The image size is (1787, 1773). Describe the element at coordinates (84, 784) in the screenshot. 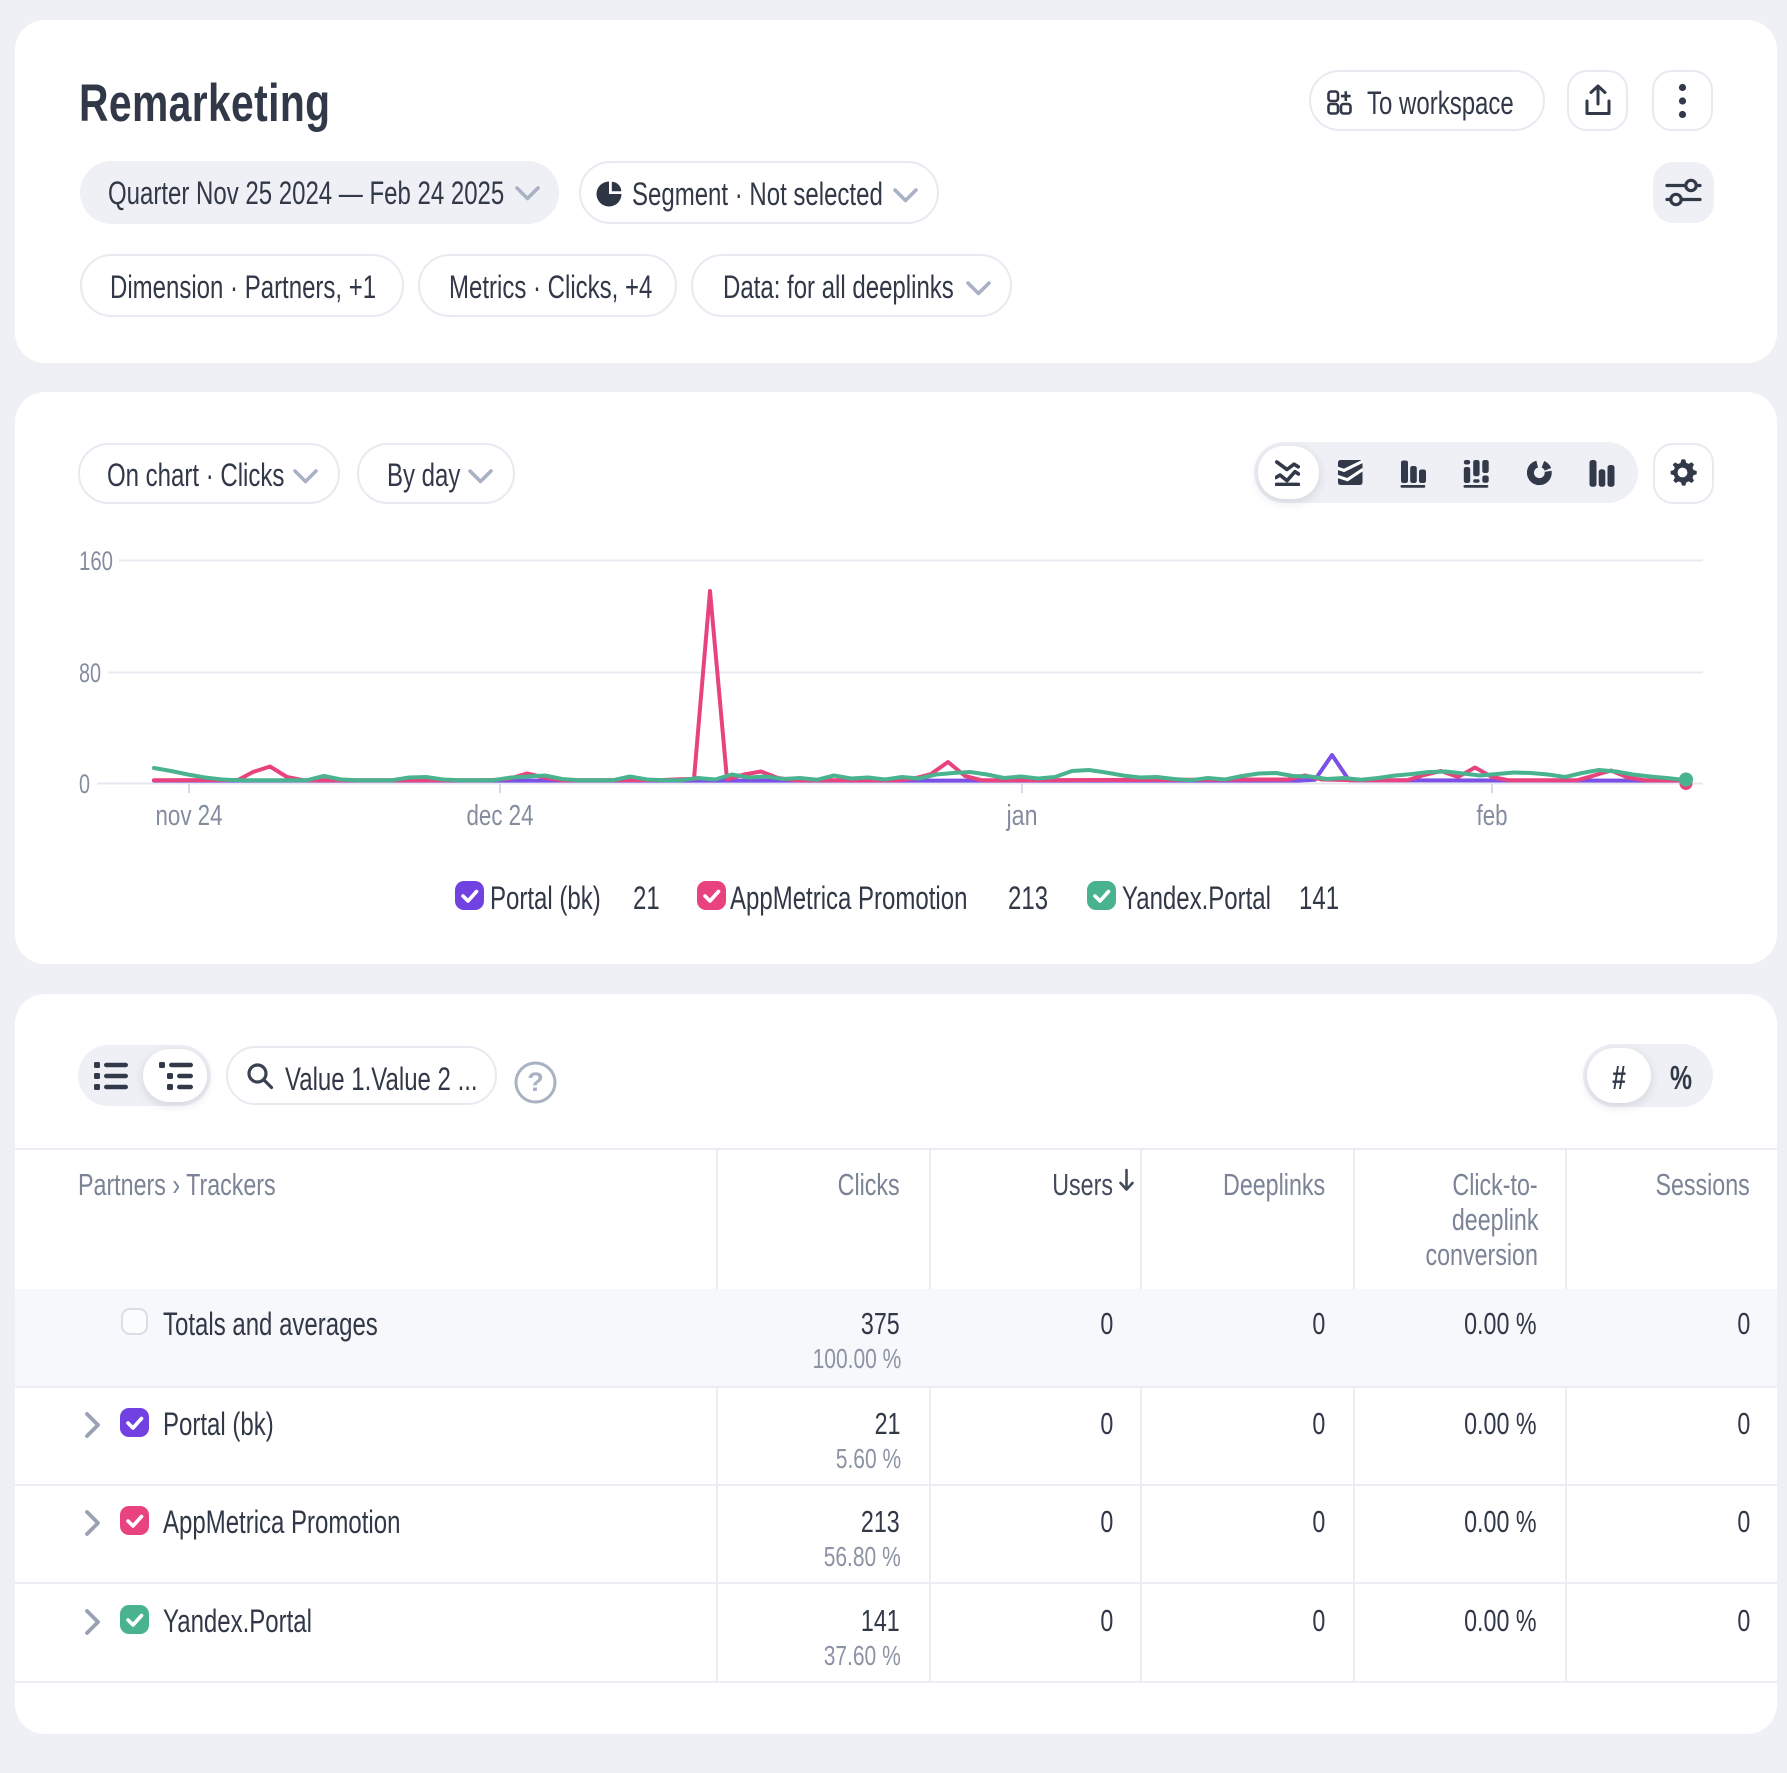

I see `svg-text: 0` at that location.